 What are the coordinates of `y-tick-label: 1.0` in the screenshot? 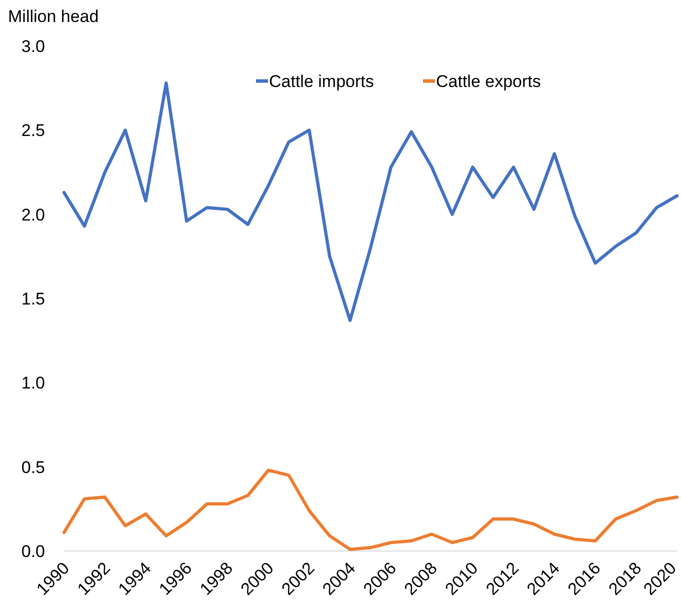 It's located at (33, 383).